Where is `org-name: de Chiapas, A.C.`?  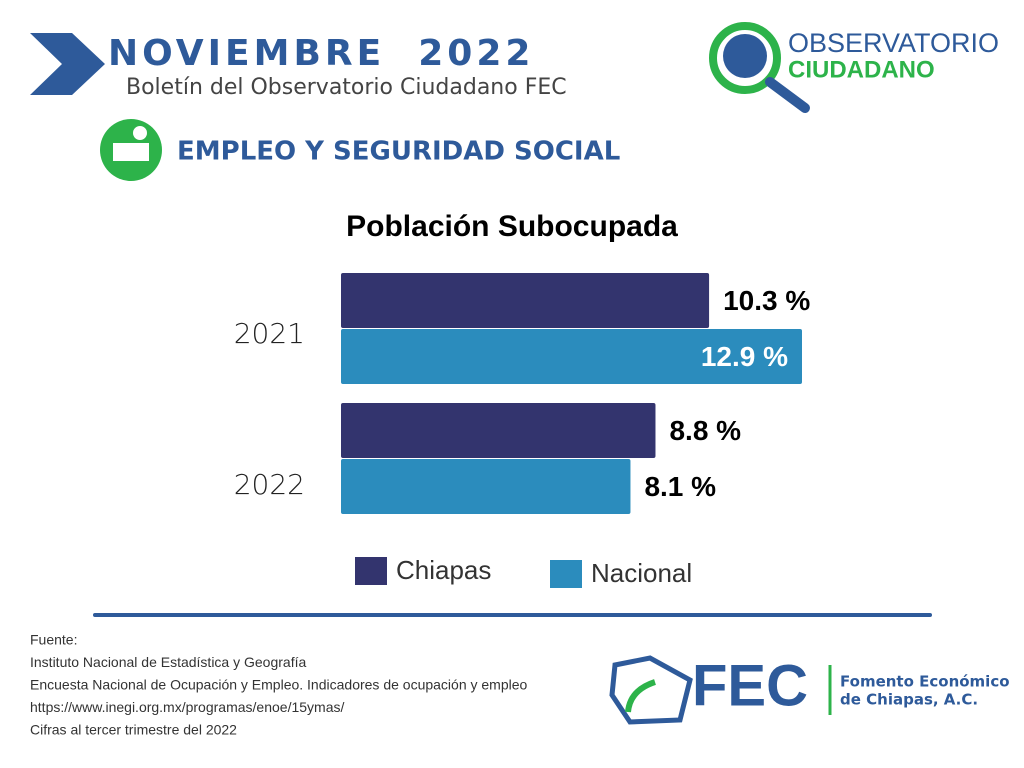 org-name: de Chiapas, A.C. is located at coordinates (909, 700).